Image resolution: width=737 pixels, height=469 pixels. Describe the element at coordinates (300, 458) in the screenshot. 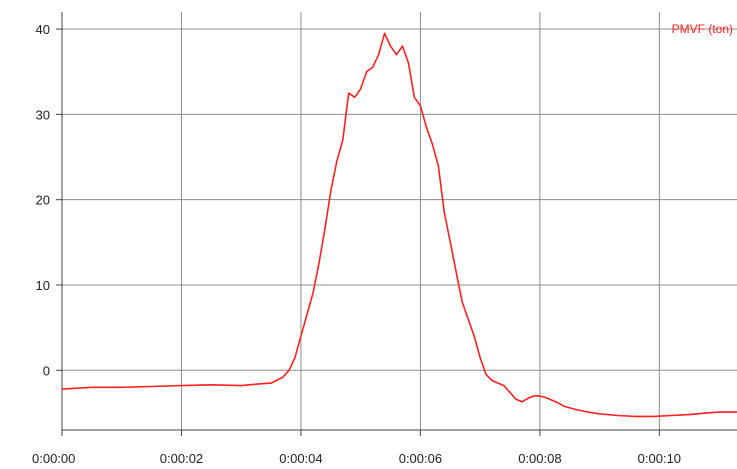

I see `x-tick-label: 0:00:04` at that location.